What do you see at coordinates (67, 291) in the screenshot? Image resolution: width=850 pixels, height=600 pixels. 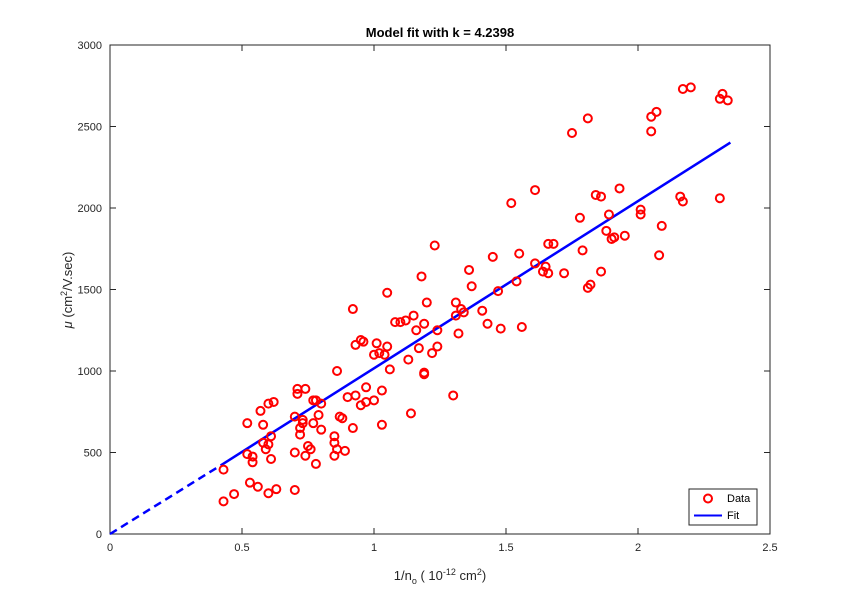 I see `y-axis-label: μ (cm2/V.sec)` at bounding box center [67, 291].